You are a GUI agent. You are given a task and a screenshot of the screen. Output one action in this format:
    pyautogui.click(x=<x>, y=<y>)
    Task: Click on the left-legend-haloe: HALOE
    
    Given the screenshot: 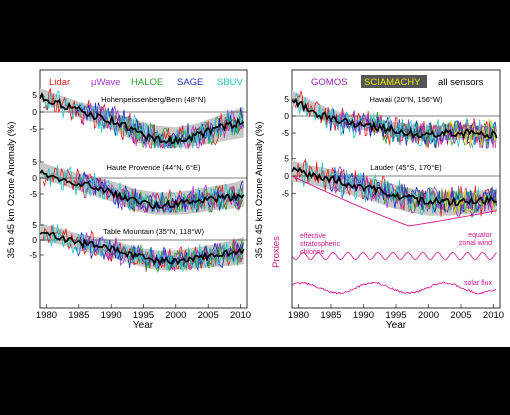 What is the action you would take?
    pyautogui.click(x=147, y=82)
    